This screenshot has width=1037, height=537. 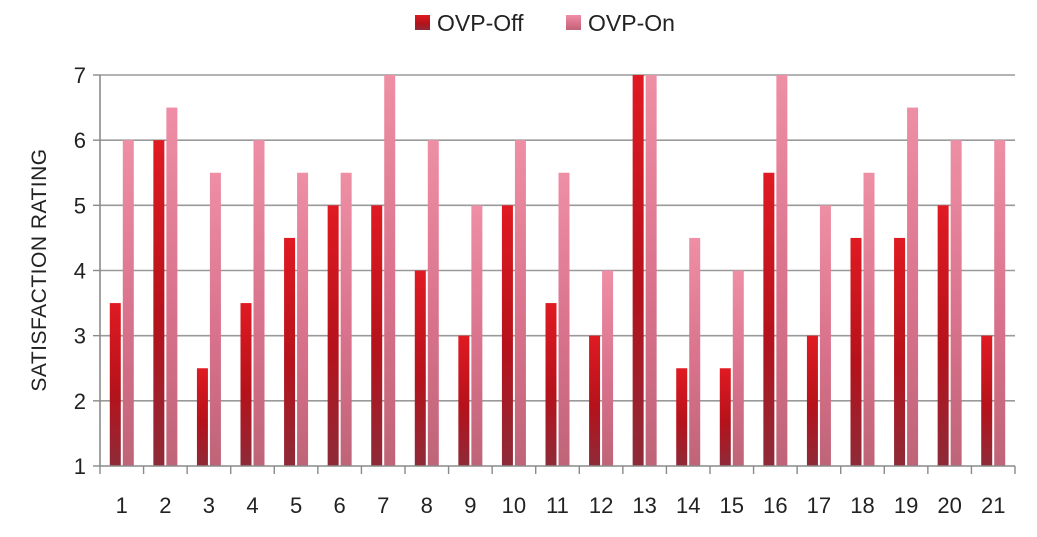 What do you see at coordinates (80, 140) in the screenshot?
I see `y-tick-label: 6` at bounding box center [80, 140].